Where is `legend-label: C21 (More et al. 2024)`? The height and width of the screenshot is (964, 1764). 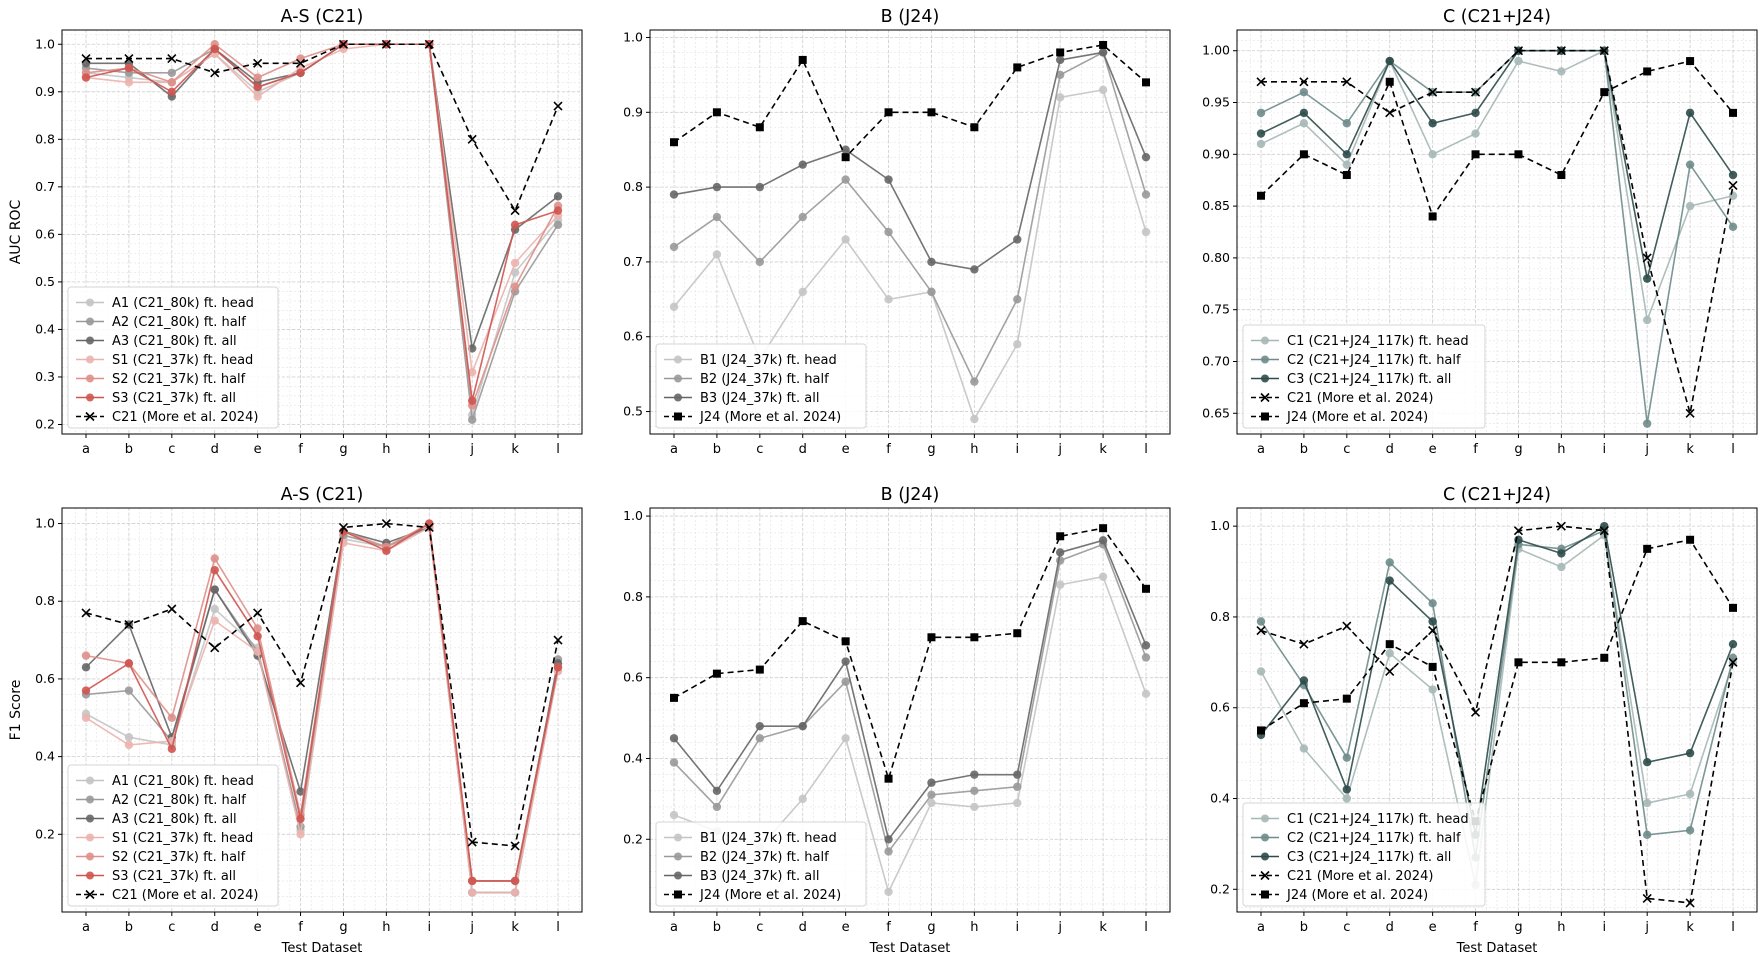
legend-label: C21 (More et al. 2024) is located at coordinates (1360, 398).